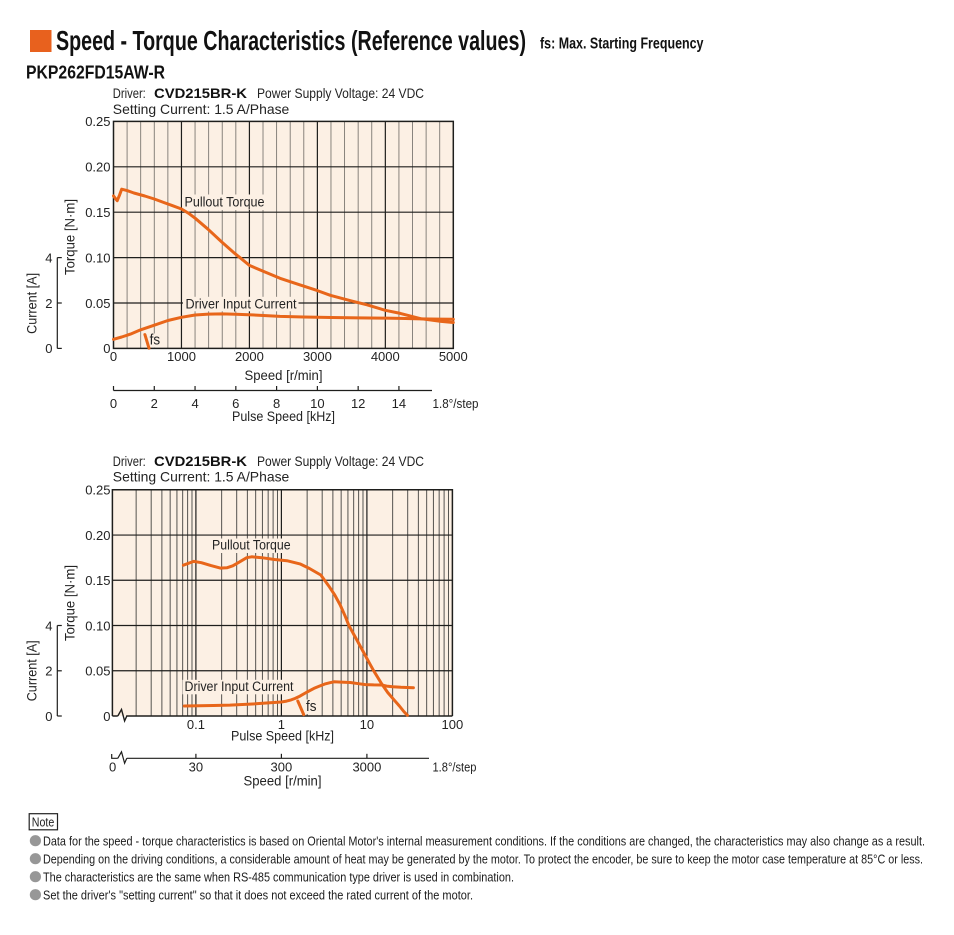 The image size is (954, 935). Describe the element at coordinates (276, 403) in the screenshot. I see `svg-text: 8` at that location.